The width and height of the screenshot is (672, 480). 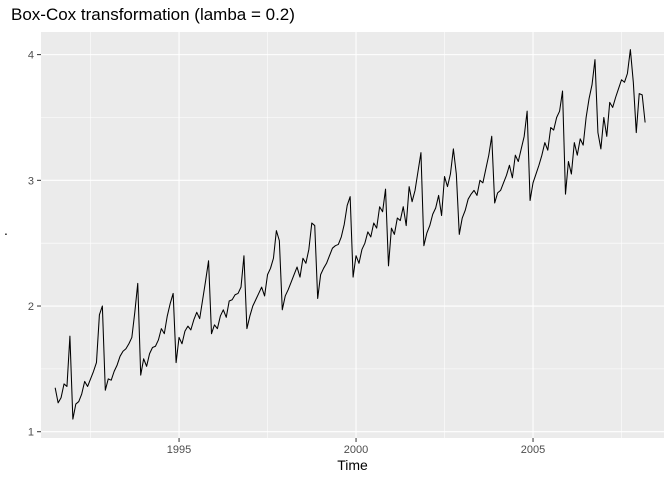 I want to click on y-tick-label: 2, so click(x=31, y=307).